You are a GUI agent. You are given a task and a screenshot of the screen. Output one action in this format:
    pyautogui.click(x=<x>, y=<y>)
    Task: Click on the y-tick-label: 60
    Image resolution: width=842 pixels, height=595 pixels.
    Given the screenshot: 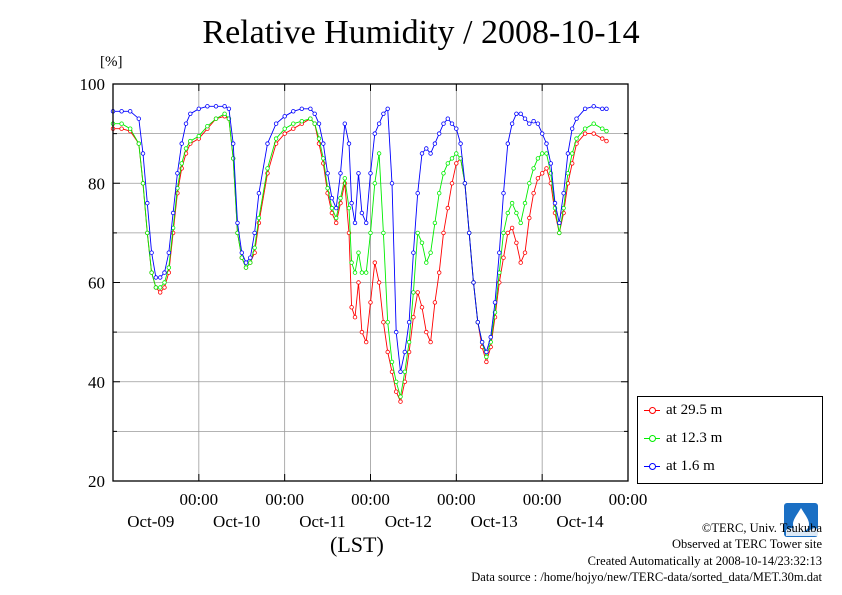 What is the action you would take?
    pyautogui.click(x=96, y=283)
    